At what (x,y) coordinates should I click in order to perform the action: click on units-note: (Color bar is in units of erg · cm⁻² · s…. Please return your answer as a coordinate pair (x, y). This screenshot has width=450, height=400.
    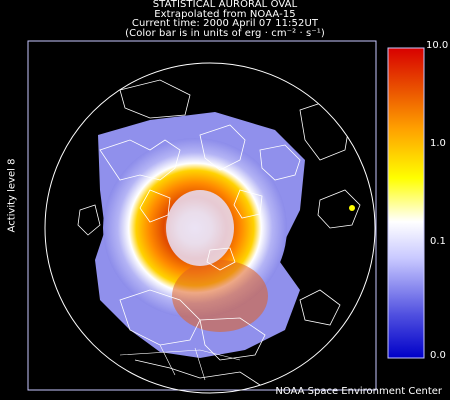
    Looking at the image, I should click on (225, 33).